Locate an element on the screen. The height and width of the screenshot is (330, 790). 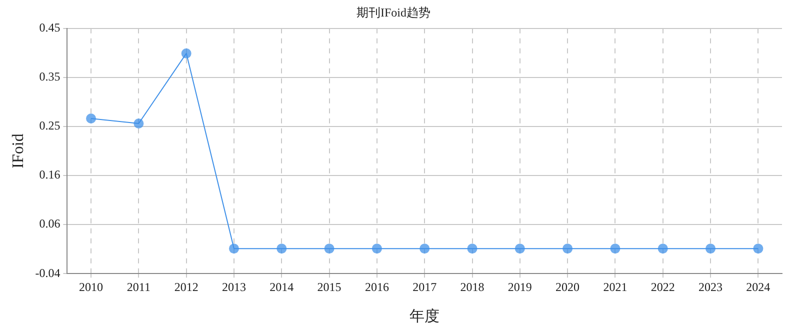
y-tick-label: 0.25 is located at coordinates (49, 125).